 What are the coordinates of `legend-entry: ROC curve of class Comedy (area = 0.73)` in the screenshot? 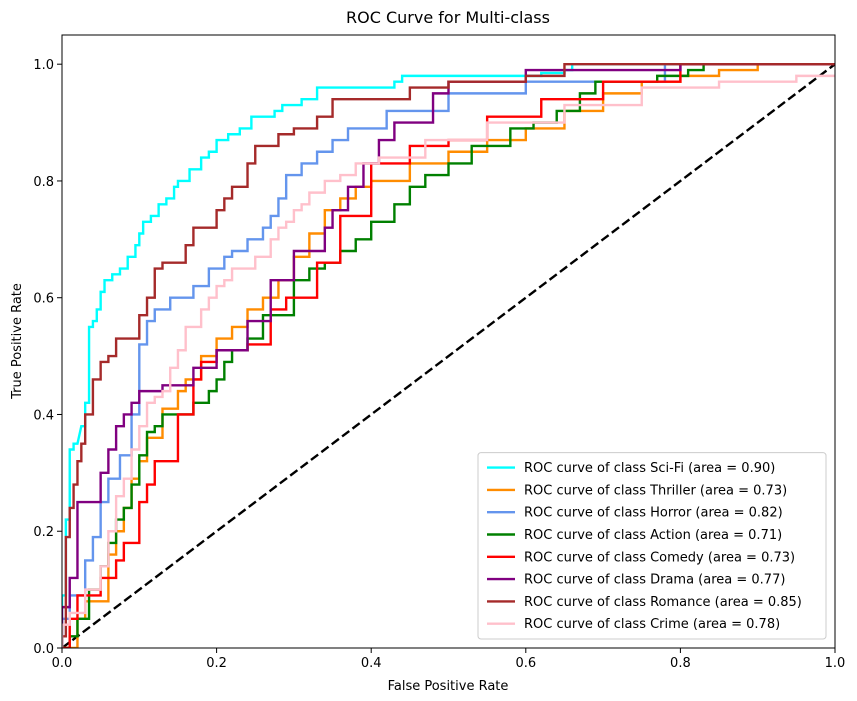 It's located at (659, 557).